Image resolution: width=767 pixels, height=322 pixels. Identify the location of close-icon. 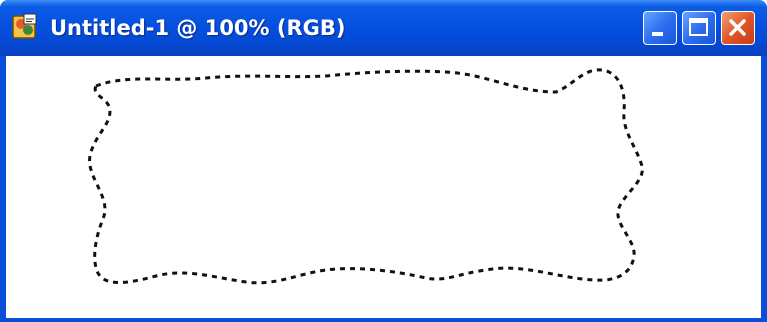
(737, 27).